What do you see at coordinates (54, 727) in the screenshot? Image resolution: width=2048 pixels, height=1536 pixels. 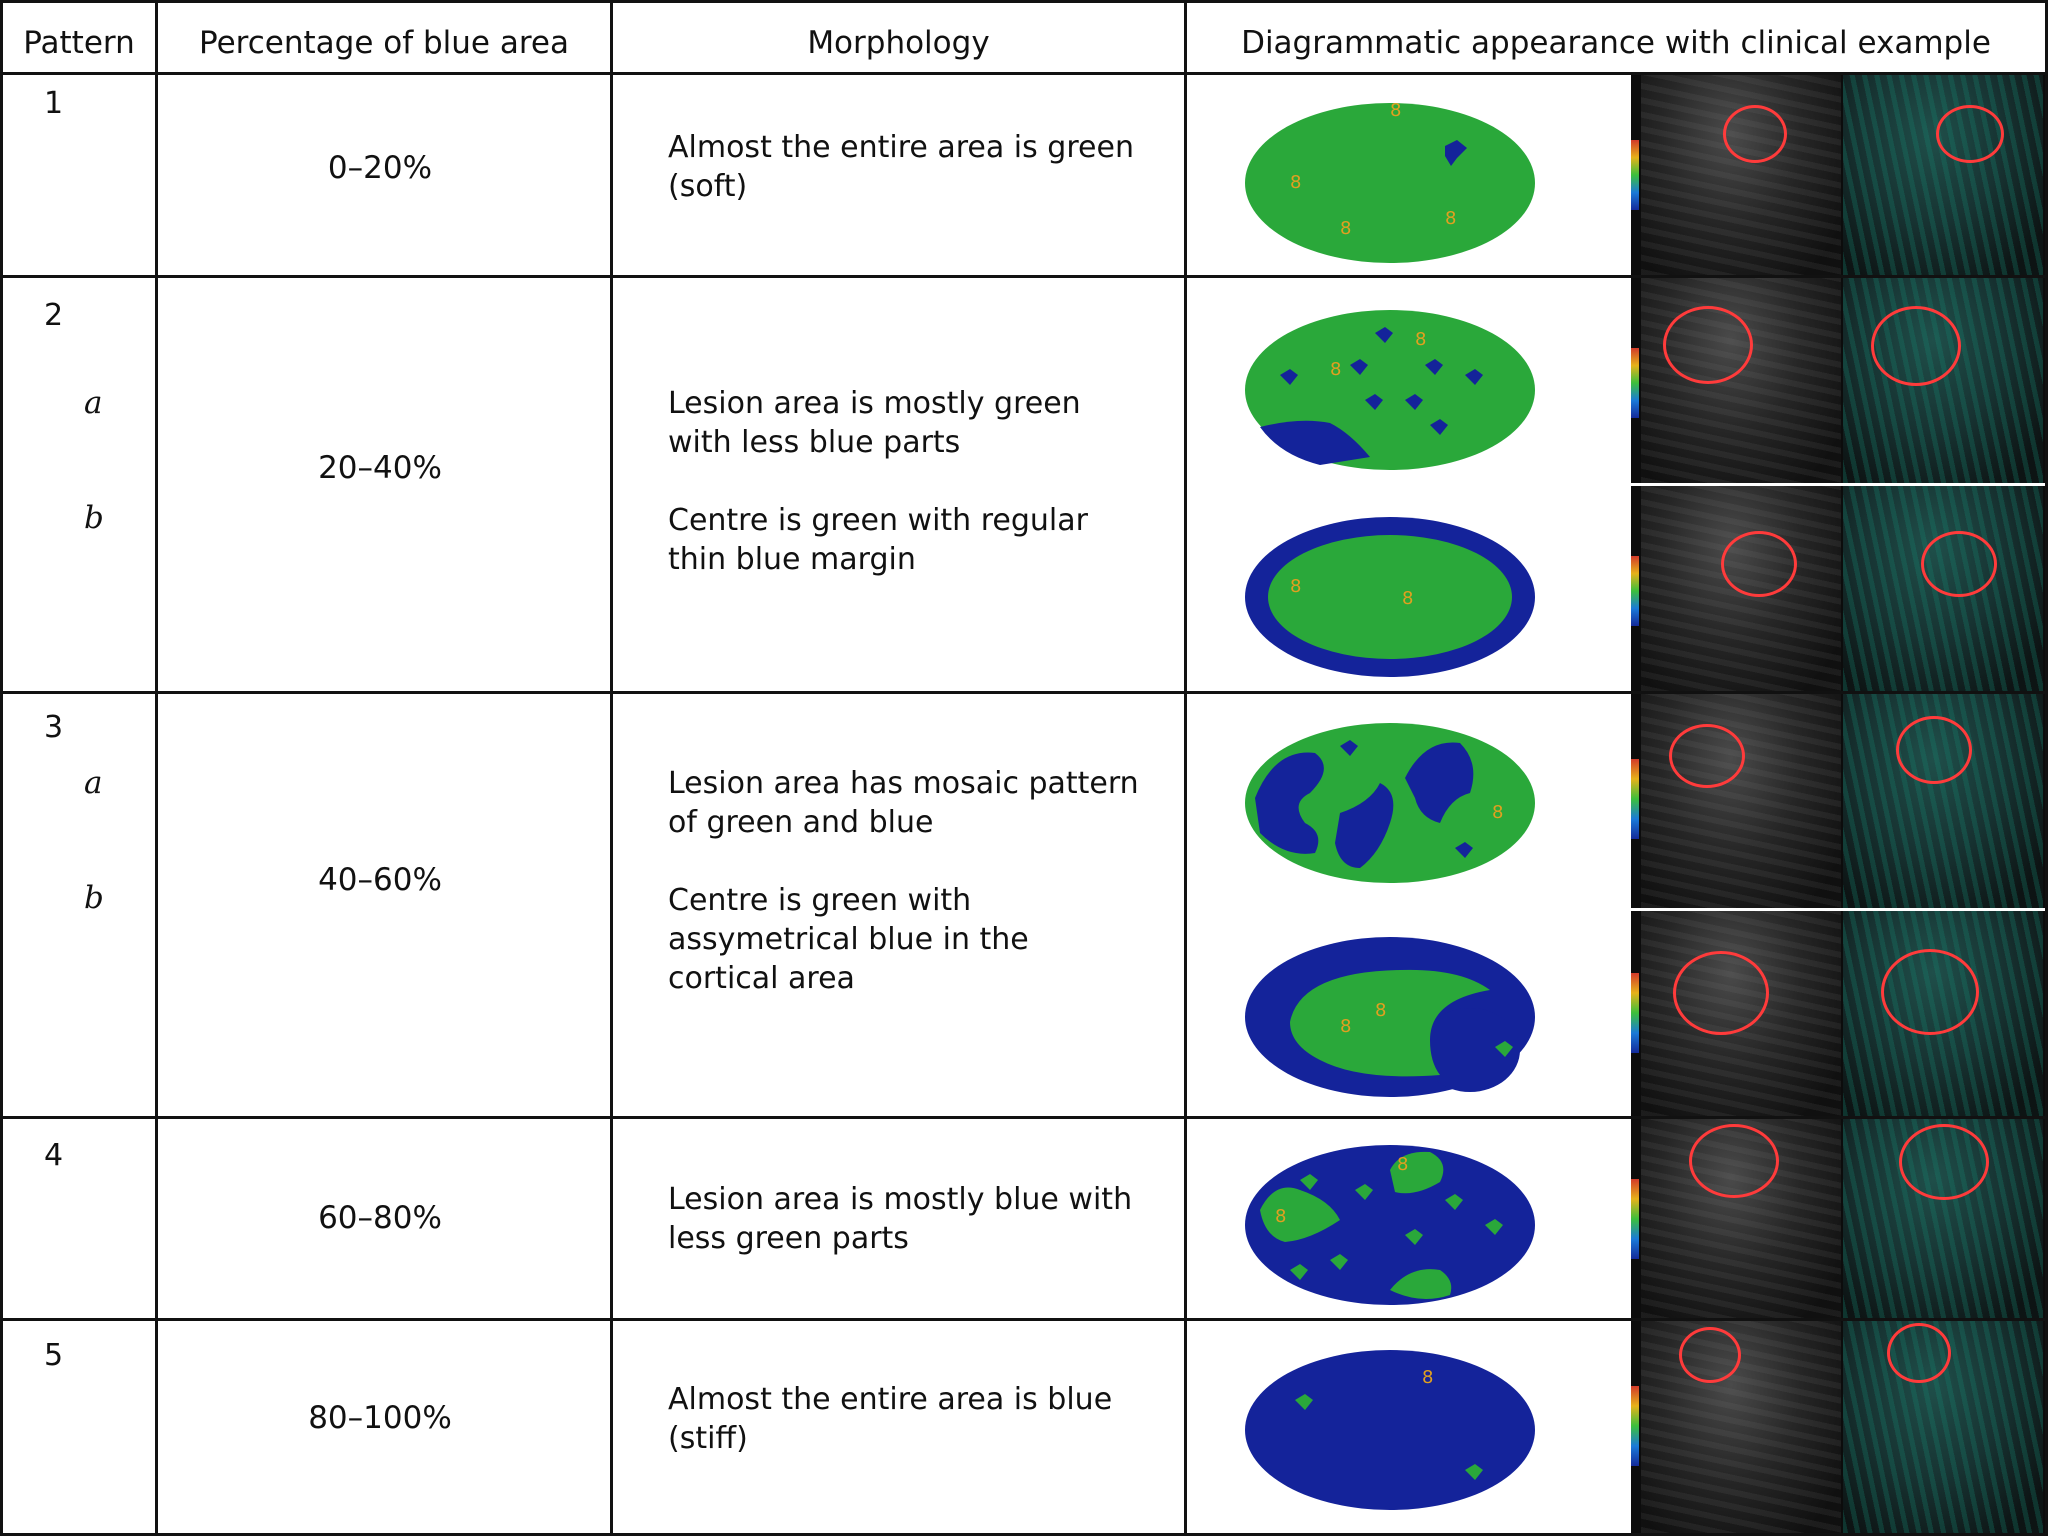 I see `pattern-number-3: 3` at bounding box center [54, 727].